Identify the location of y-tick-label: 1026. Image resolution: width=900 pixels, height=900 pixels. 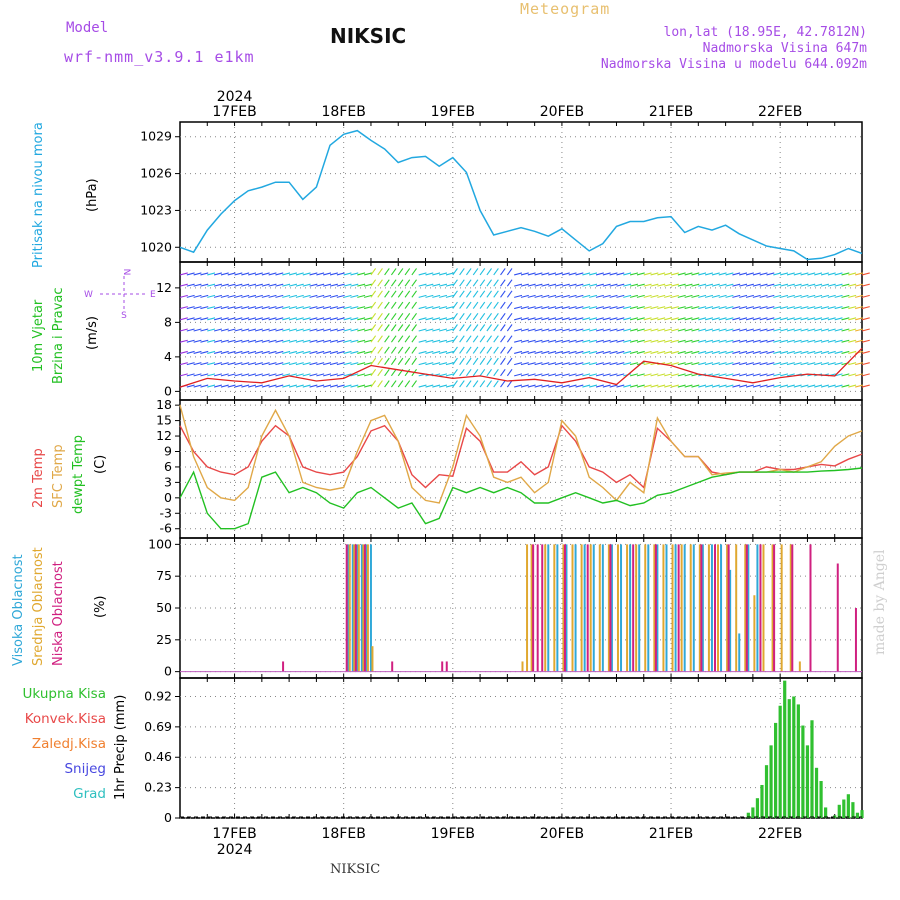
(156, 173).